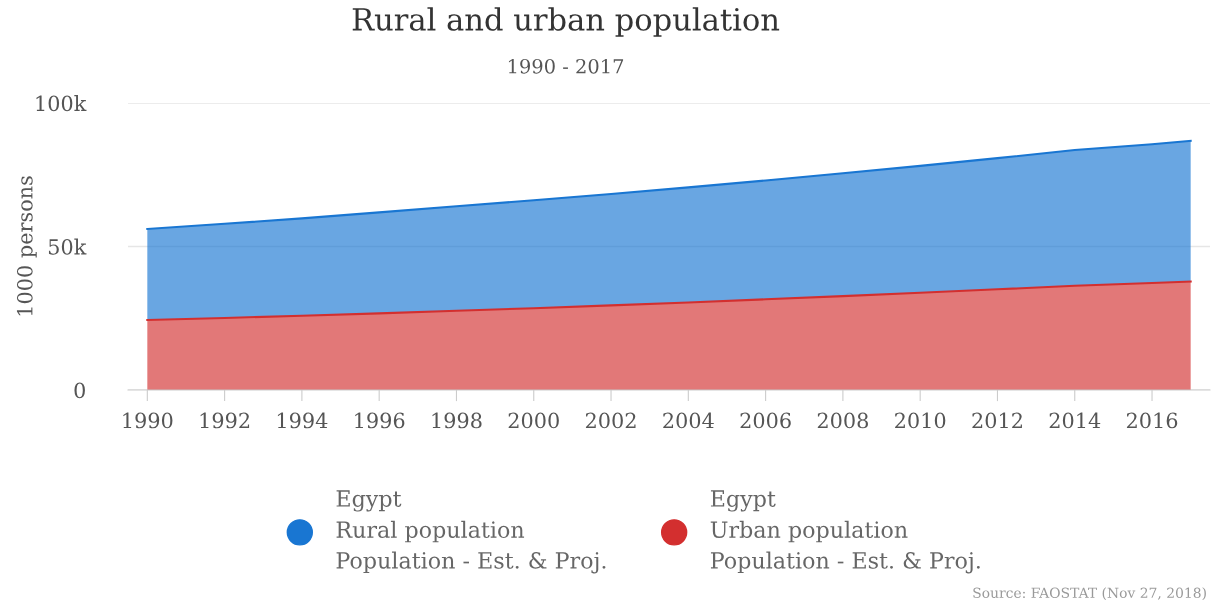 Image resolution: width=1211 pixels, height=607 pixels. What do you see at coordinates (225, 420) in the screenshot?
I see `x-tick-label: 1992` at bounding box center [225, 420].